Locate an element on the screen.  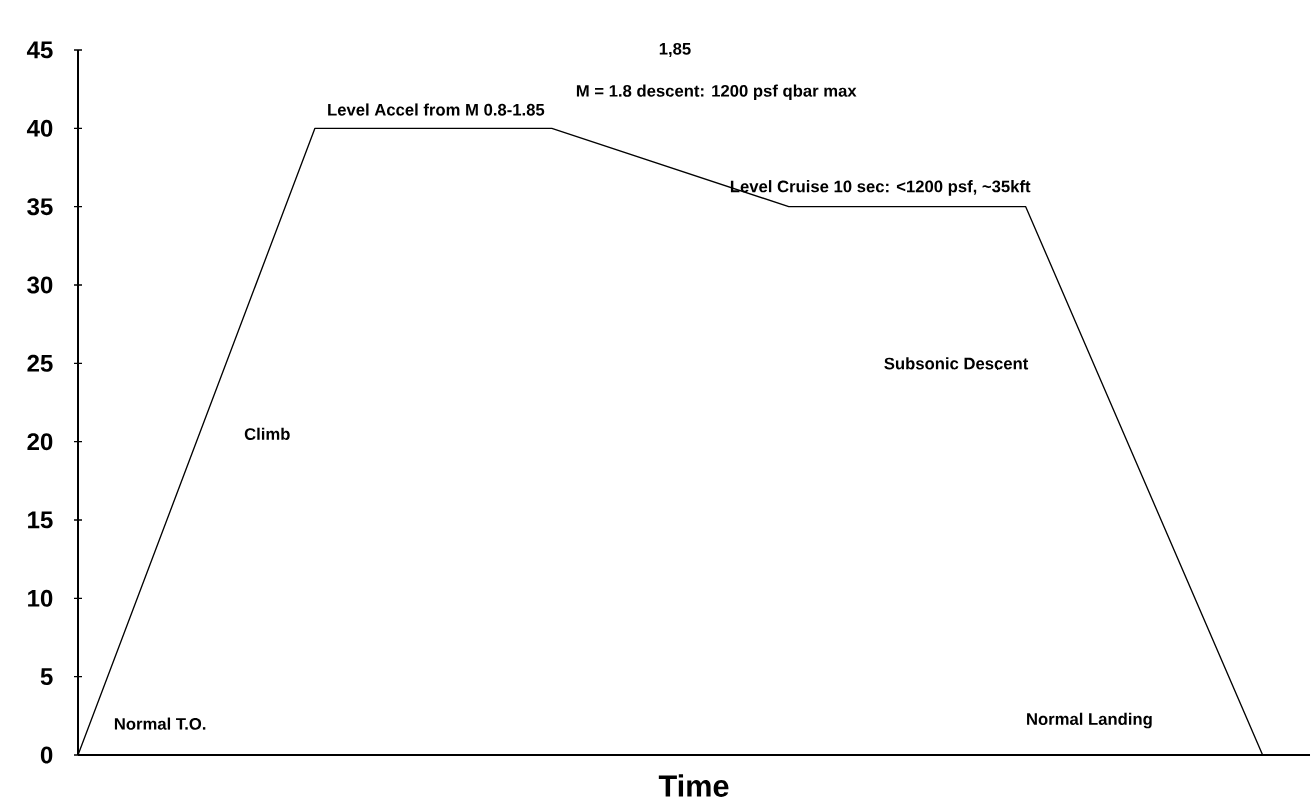
annotation: Level Cruise 10 sec: <1200 psf, ~35kft is located at coordinates (880, 188).